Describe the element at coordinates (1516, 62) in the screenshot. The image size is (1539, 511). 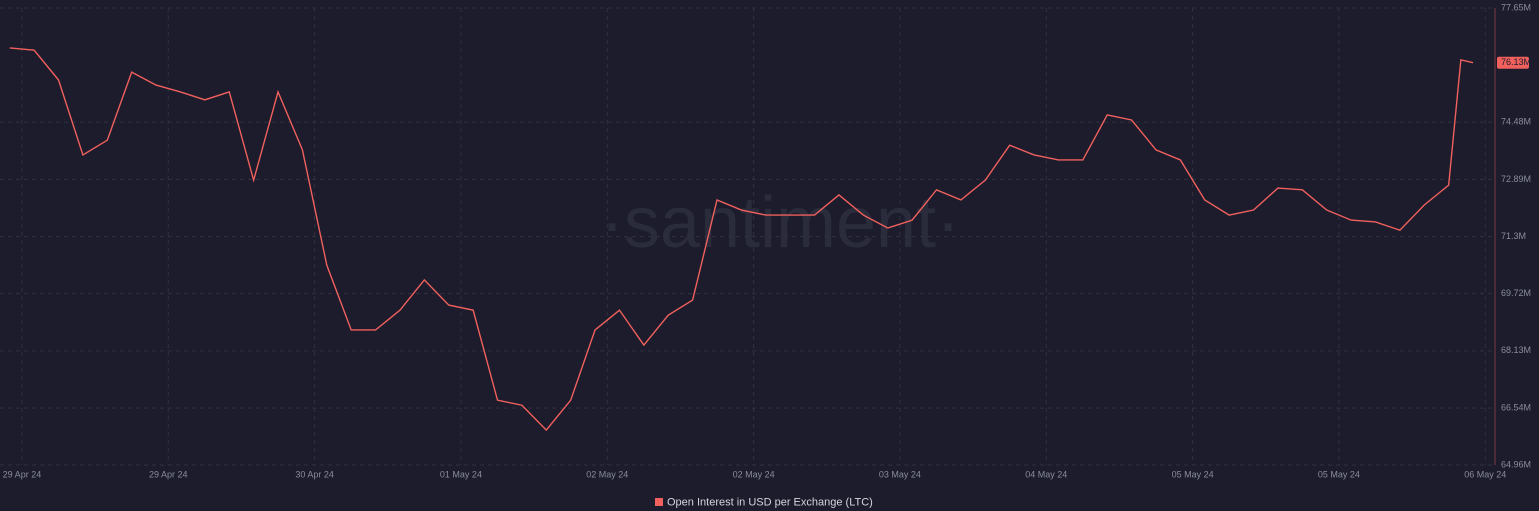
I see `current-value-label: 76.13M` at that location.